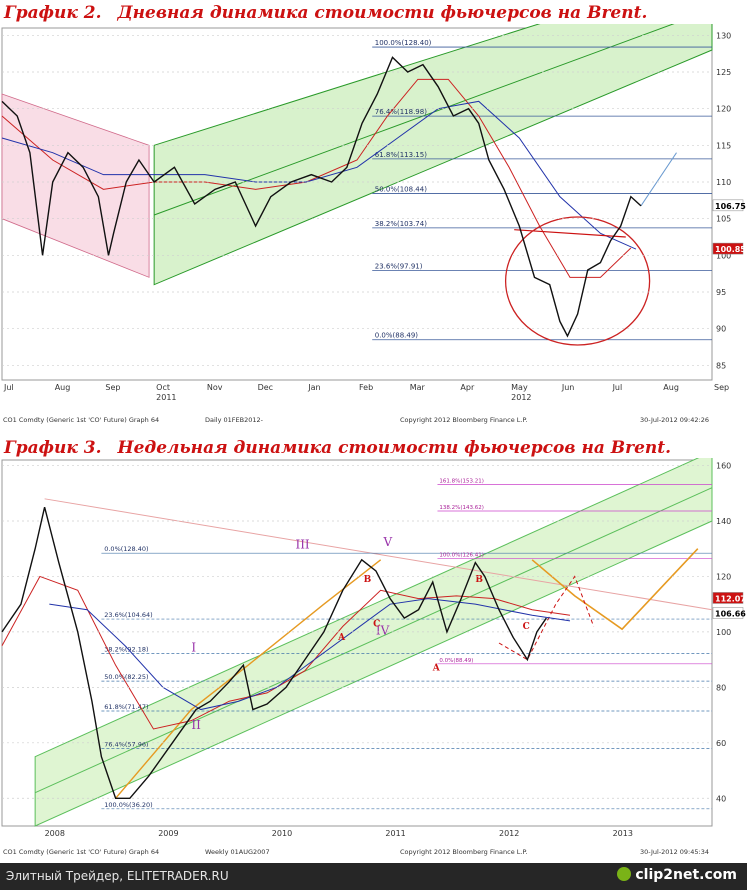  Describe the element at coordinates (401, 155) in the screenshot. I see `fib-label: 61.8%(113.15)` at that location.